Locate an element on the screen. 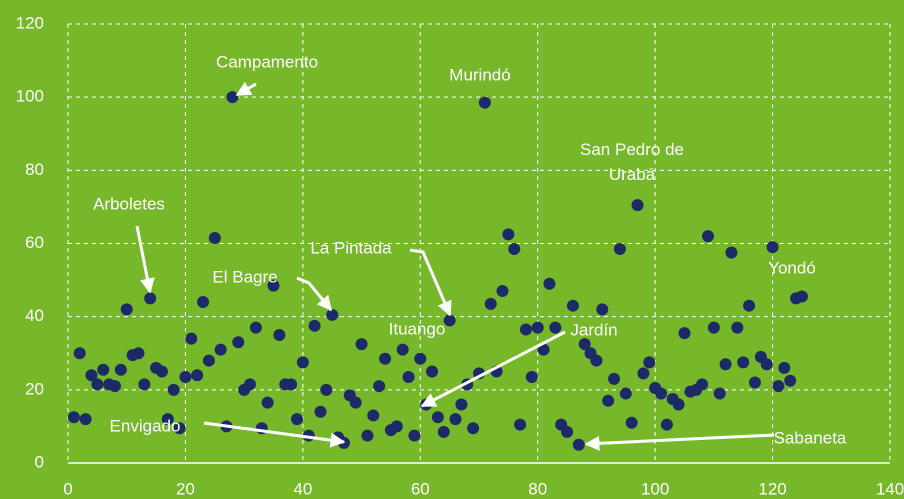  x-tick-label: 120 is located at coordinates (772, 488).